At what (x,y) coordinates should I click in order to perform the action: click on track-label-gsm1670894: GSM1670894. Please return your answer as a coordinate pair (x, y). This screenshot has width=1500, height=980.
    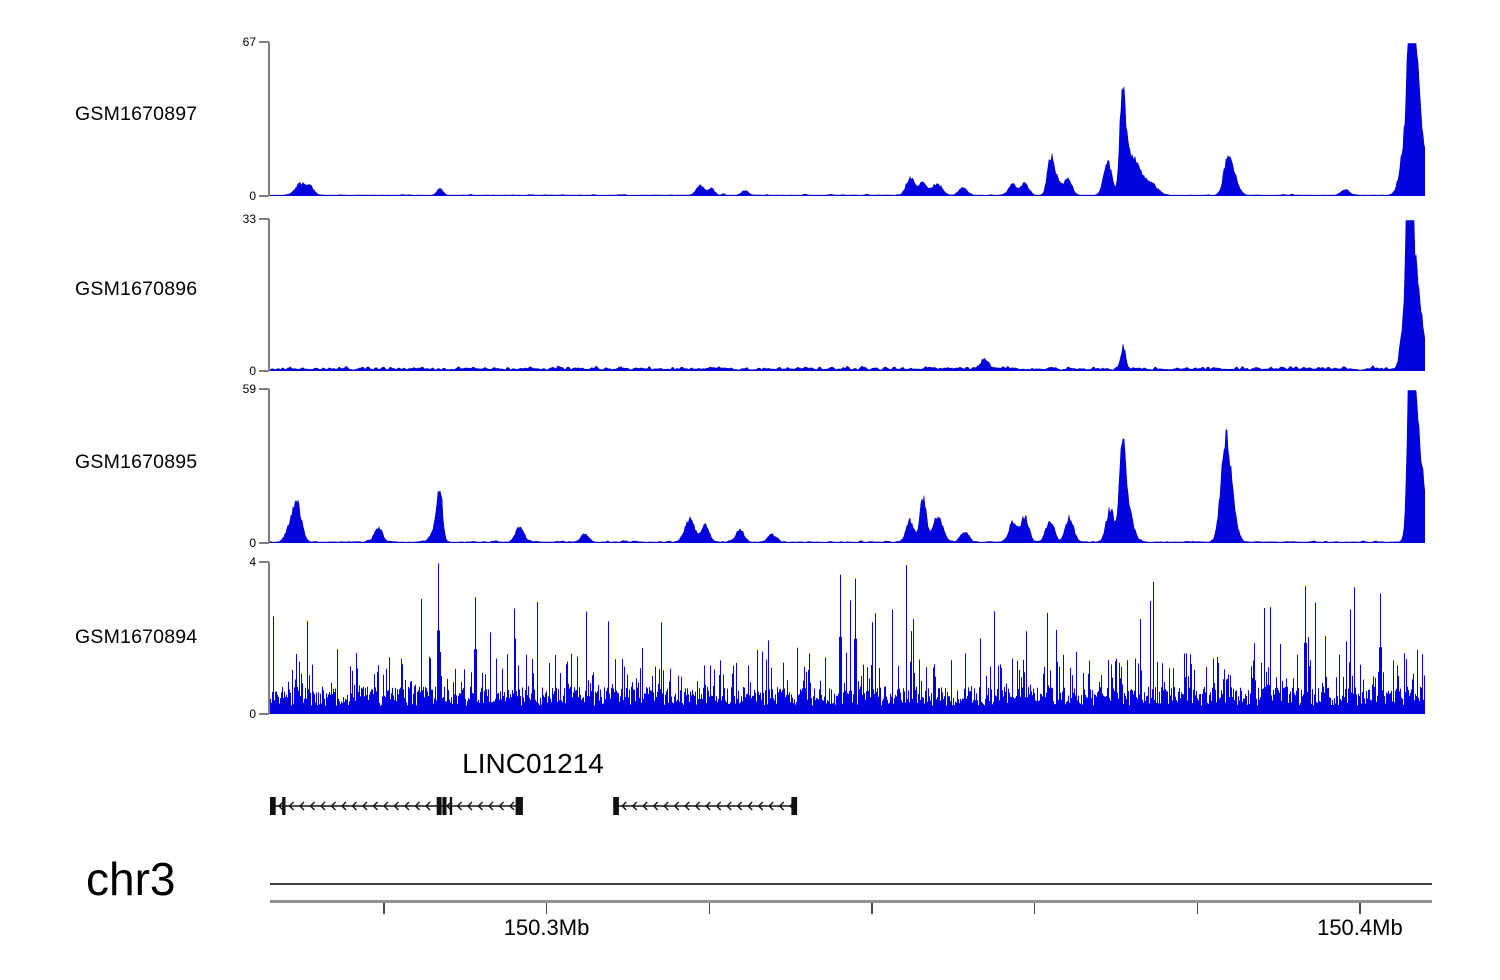
    Looking at the image, I should click on (136, 637).